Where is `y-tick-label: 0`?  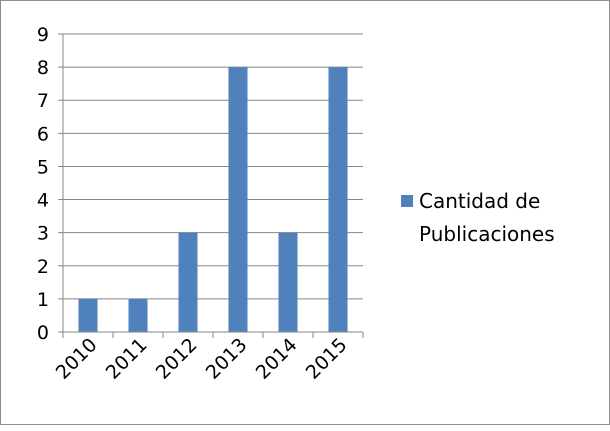 y-tick-label: 0 is located at coordinates (43, 333).